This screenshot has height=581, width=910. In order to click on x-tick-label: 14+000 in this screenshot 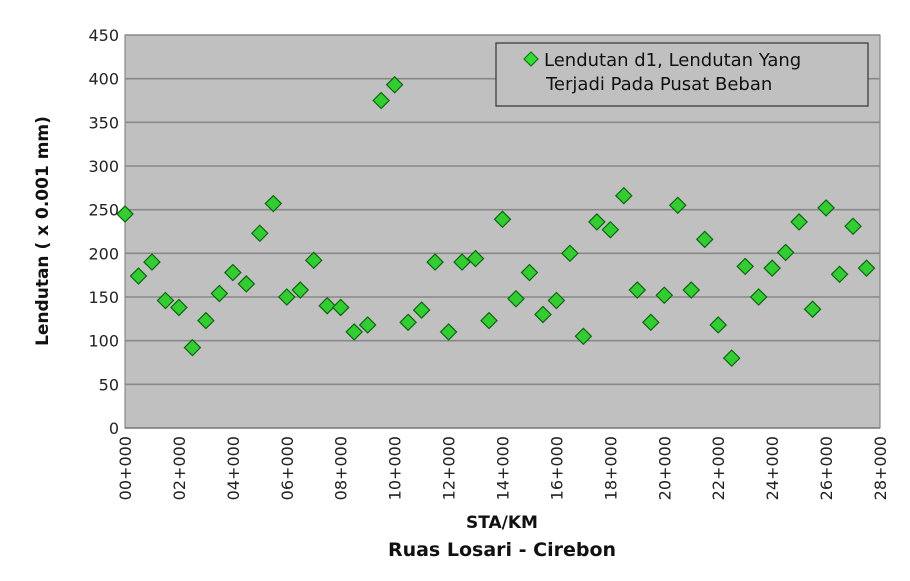, I will do `click(503, 468)`.